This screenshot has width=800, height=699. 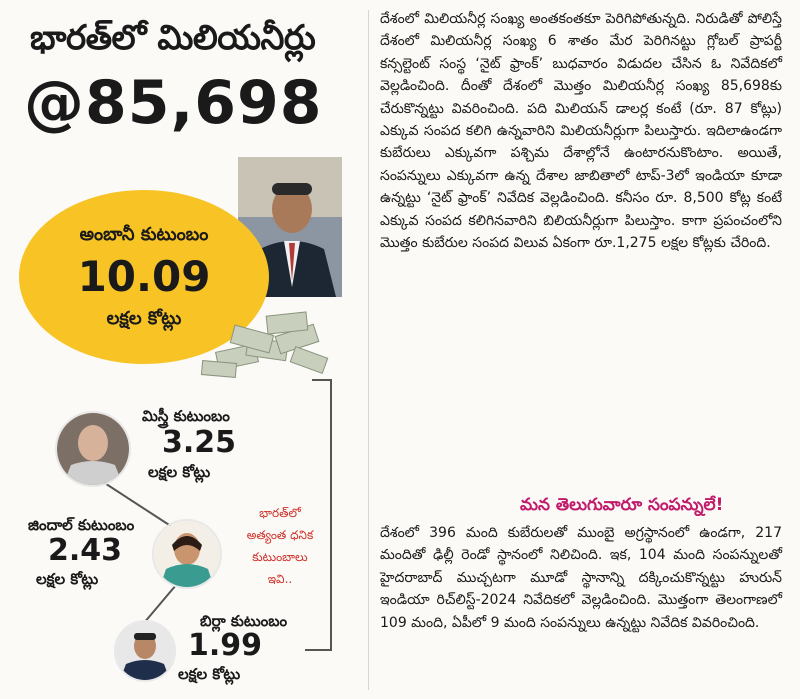 What do you see at coordinates (85, 550) in the screenshot?
I see `jindal-wealth-value: 2.43` at bounding box center [85, 550].